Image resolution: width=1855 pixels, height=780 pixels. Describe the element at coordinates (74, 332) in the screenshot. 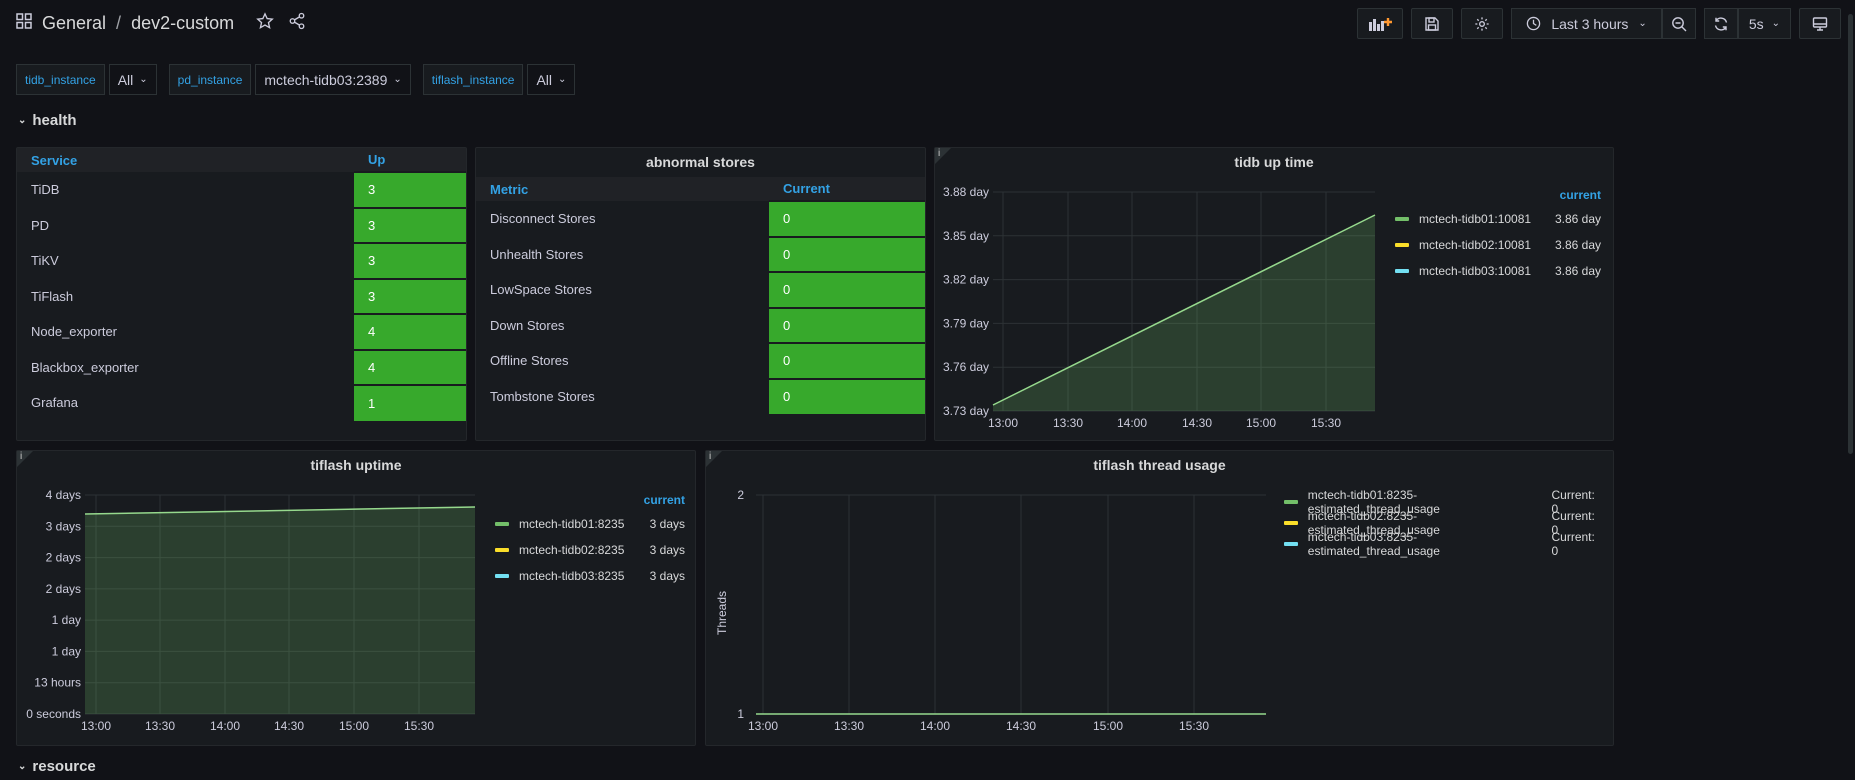

I see `cell-name: Node_exporter` at that location.